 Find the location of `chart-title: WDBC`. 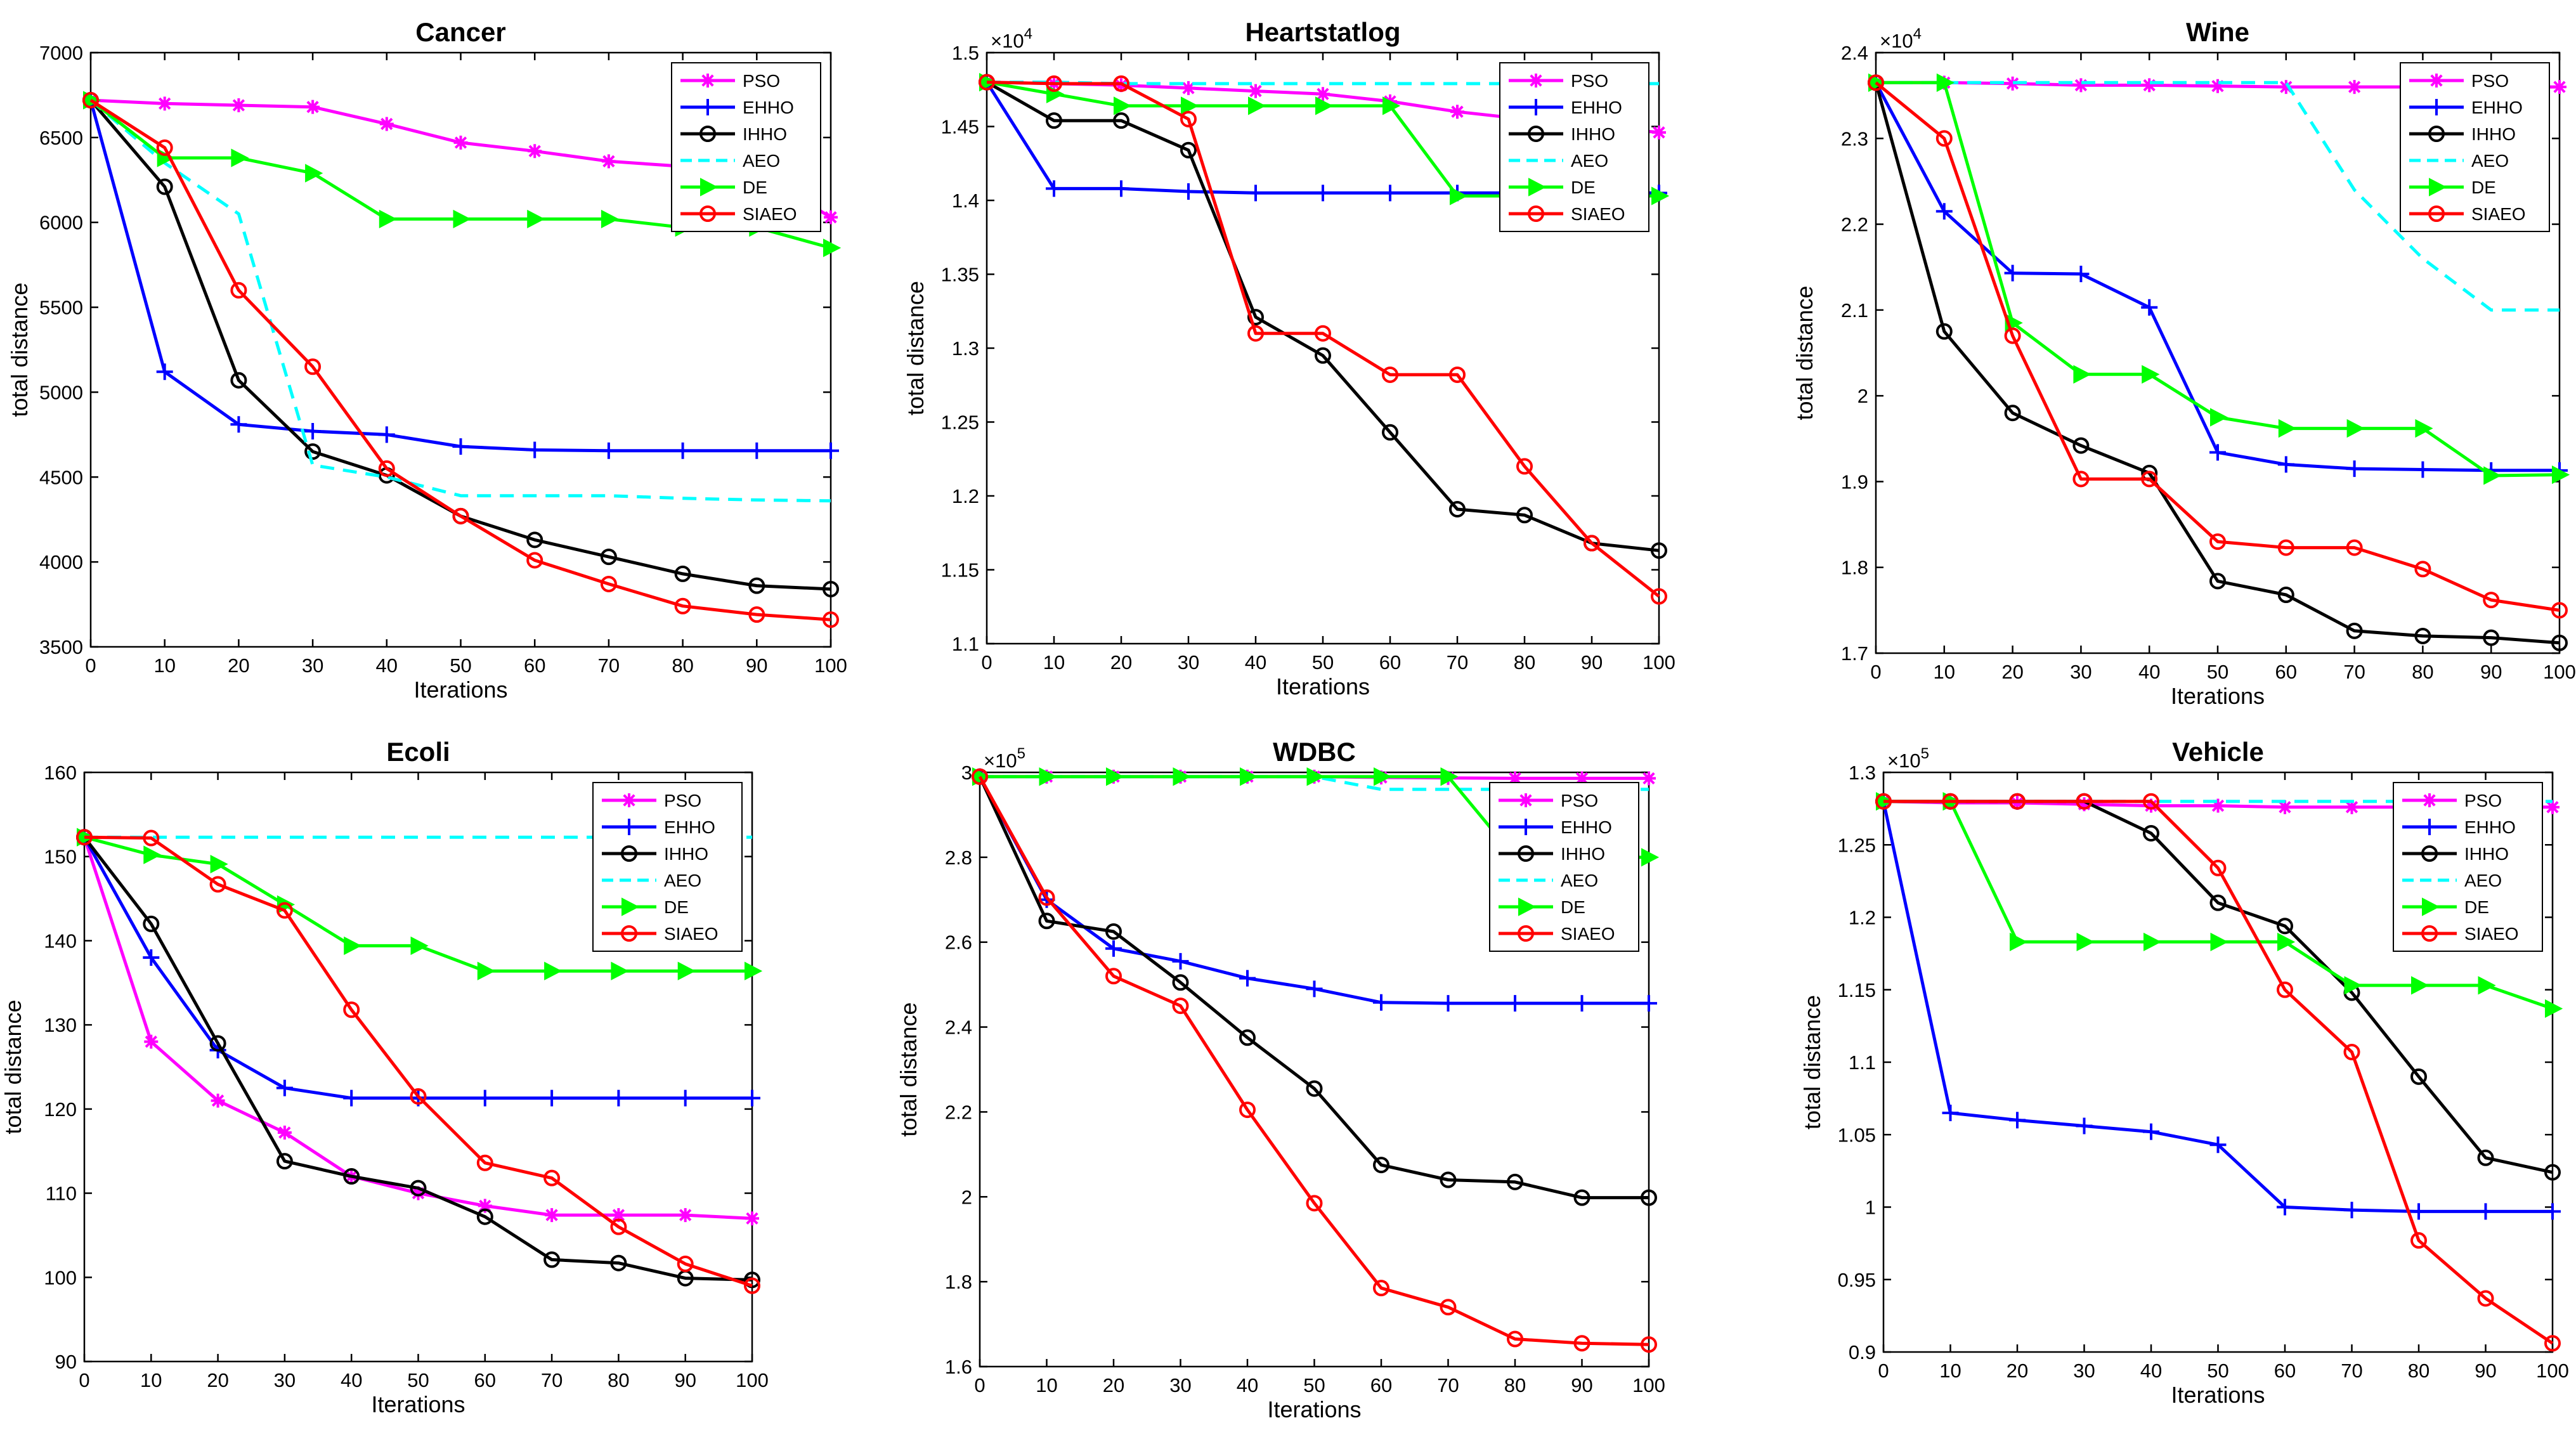

chart-title: WDBC is located at coordinates (1315, 752).